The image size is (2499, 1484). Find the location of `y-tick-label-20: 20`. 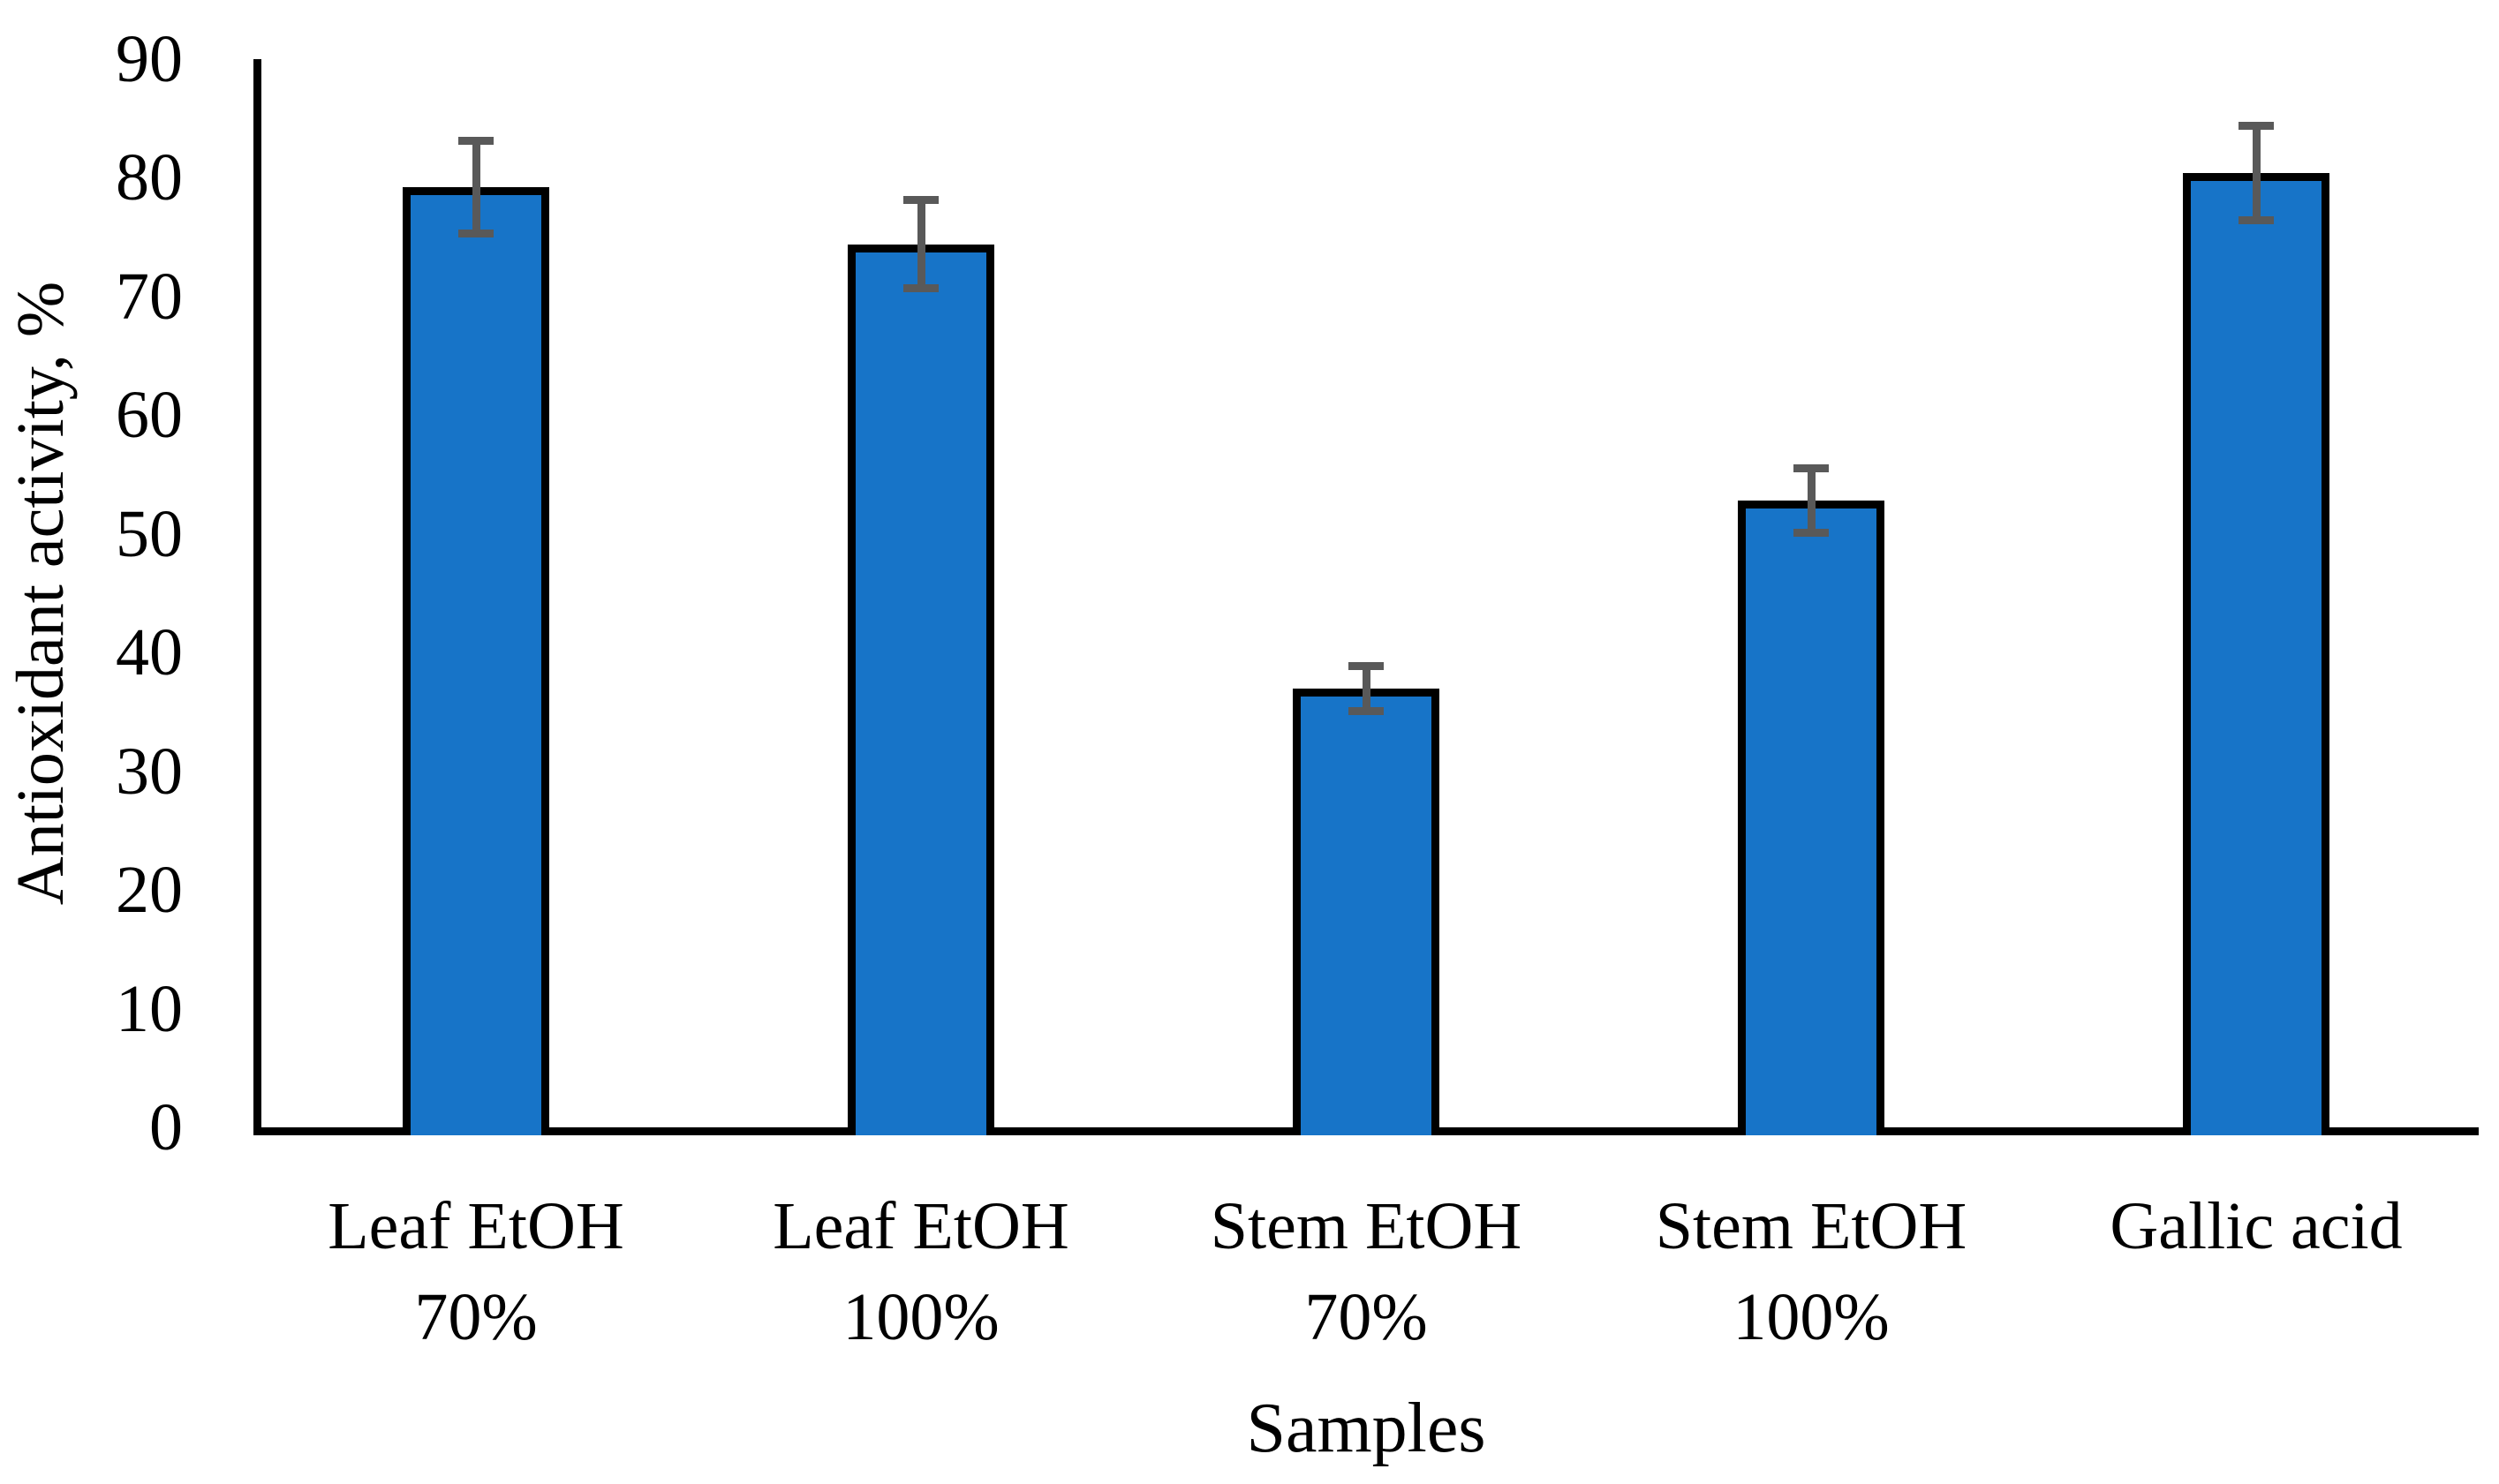

y-tick-label-20: 20 is located at coordinates (149, 890).